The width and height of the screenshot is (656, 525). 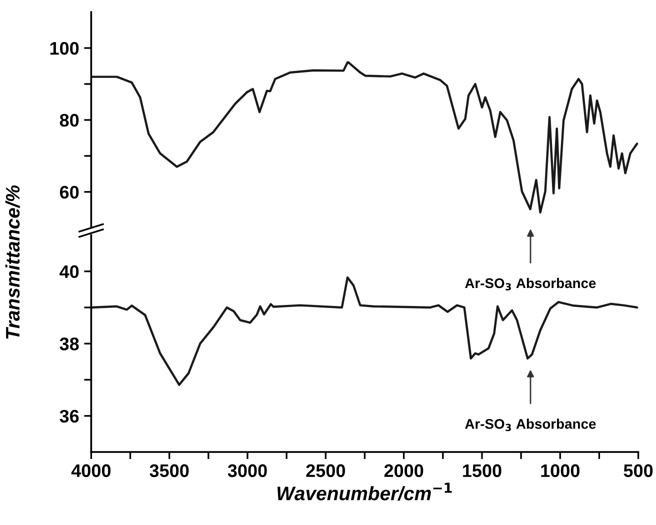 I want to click on y-axis-title: Transmittance/%, so click(x=12, y=262).